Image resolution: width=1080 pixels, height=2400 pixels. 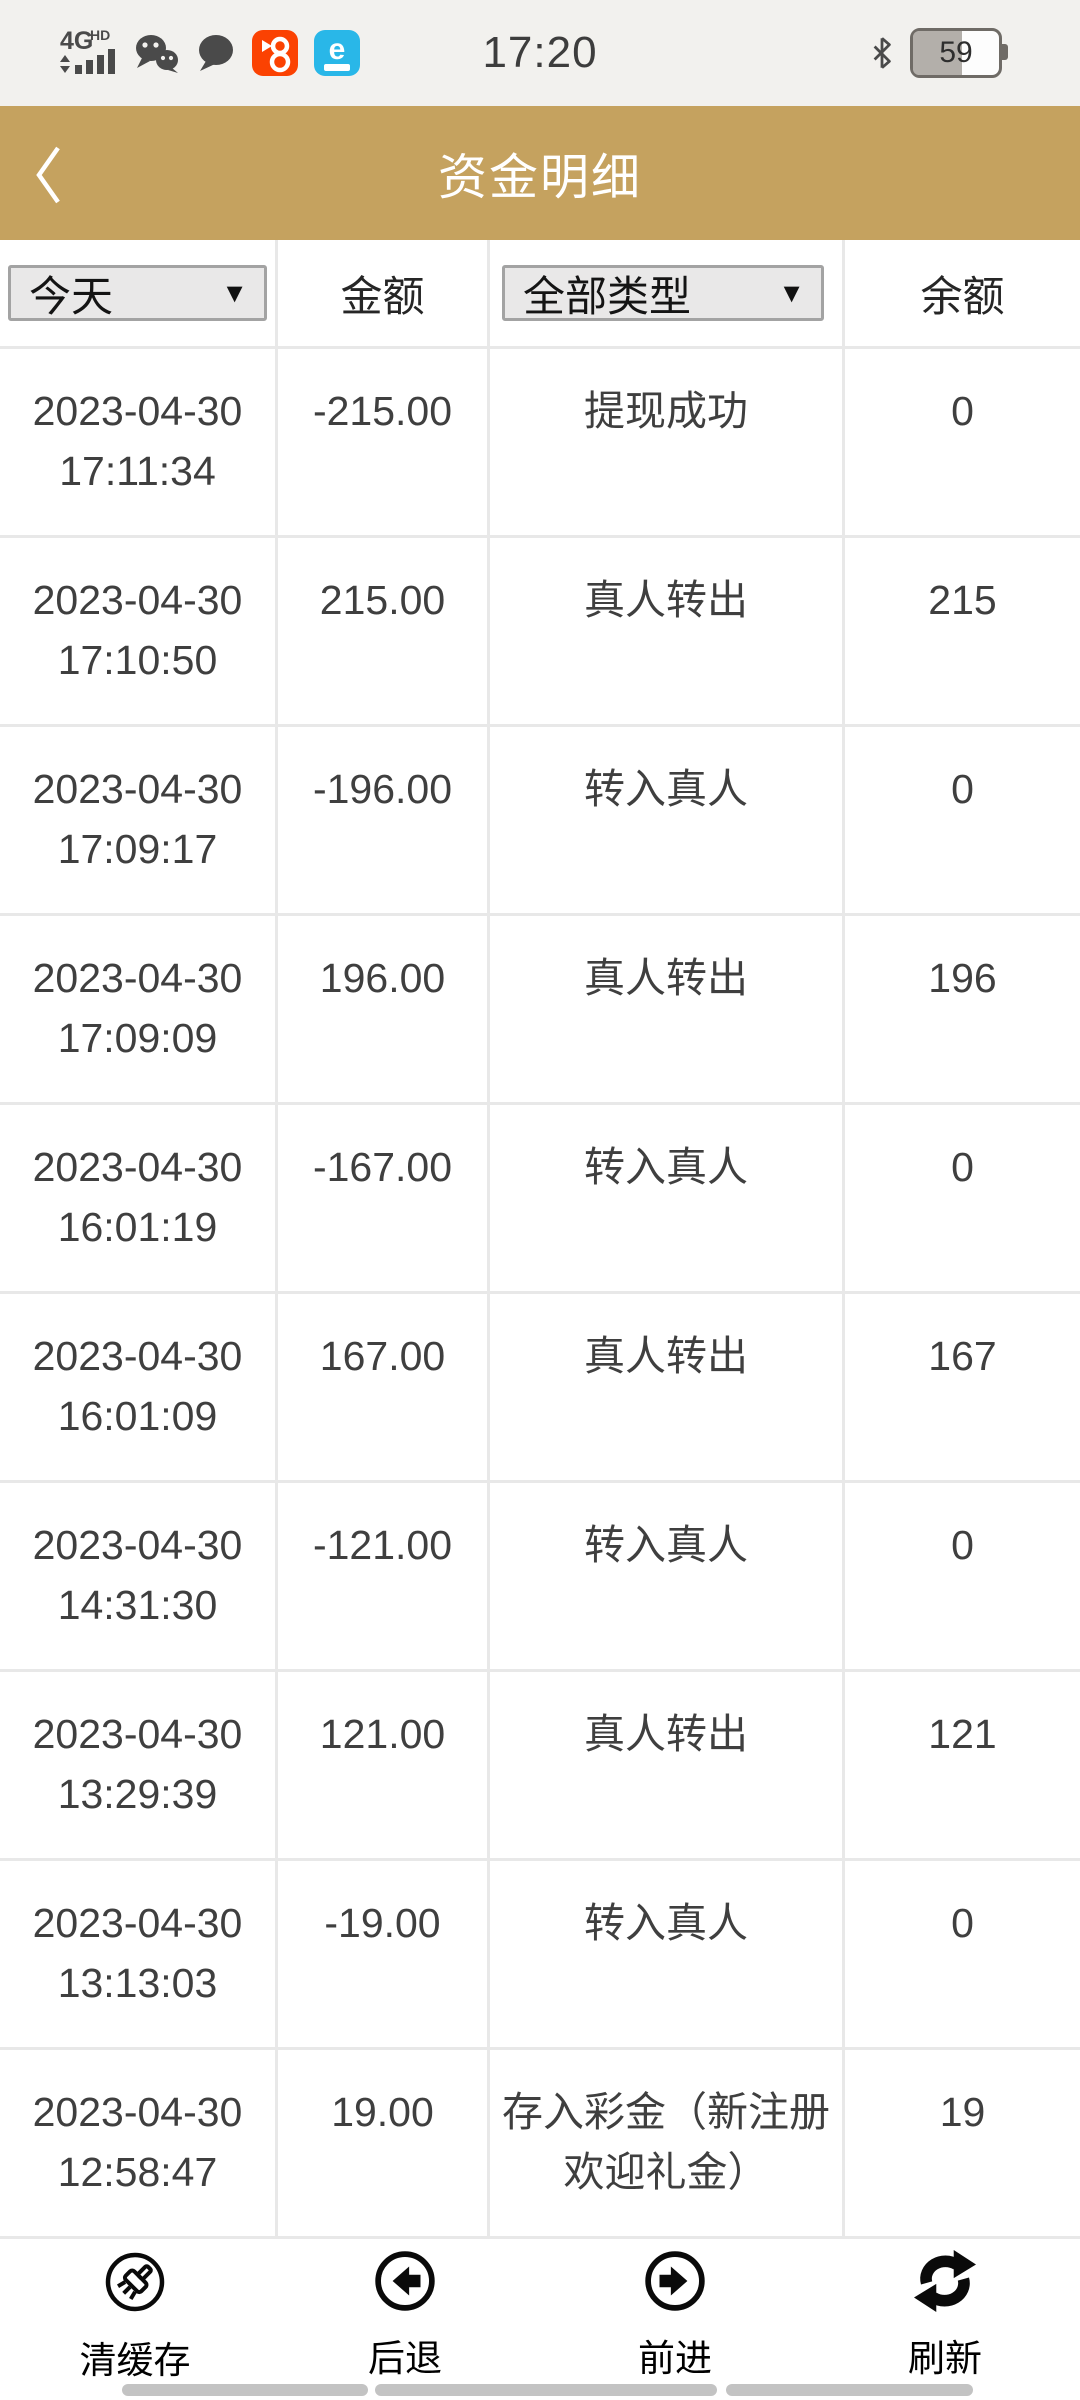 I want to click on page-title: 资金明细, so click(x=539, y=177).